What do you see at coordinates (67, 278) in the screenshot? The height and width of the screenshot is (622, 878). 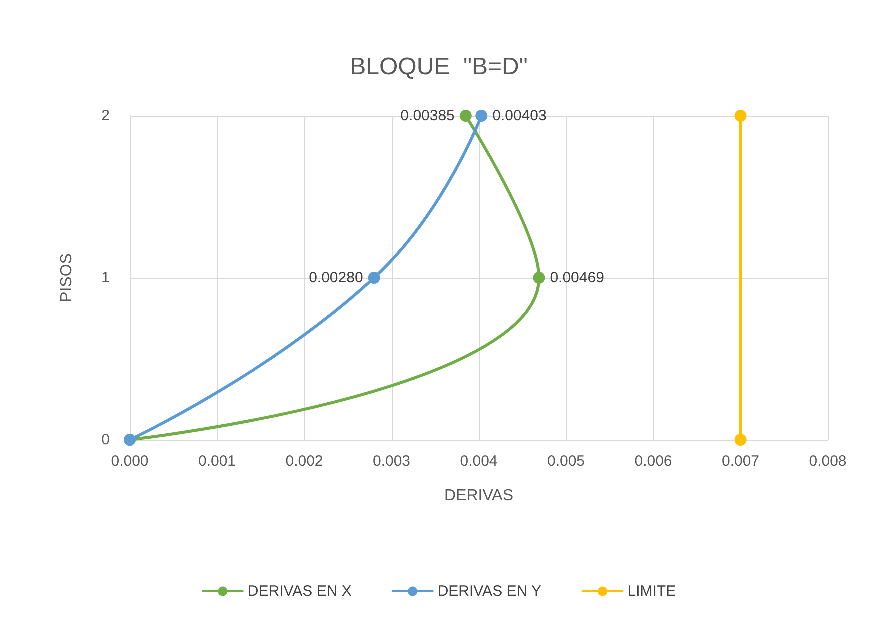 I see `y-axis-title: PISOS` at bounding box center [67, 278].